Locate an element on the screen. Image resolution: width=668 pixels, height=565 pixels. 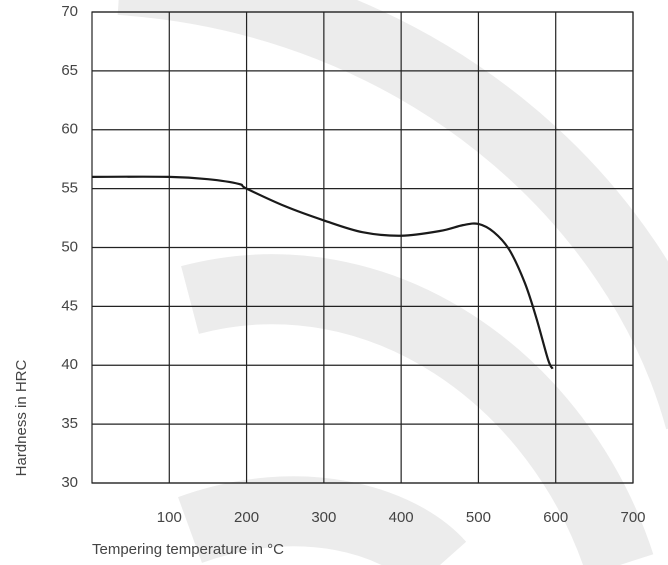
x-tick-label: 200 is located at coordinates (246, 517).